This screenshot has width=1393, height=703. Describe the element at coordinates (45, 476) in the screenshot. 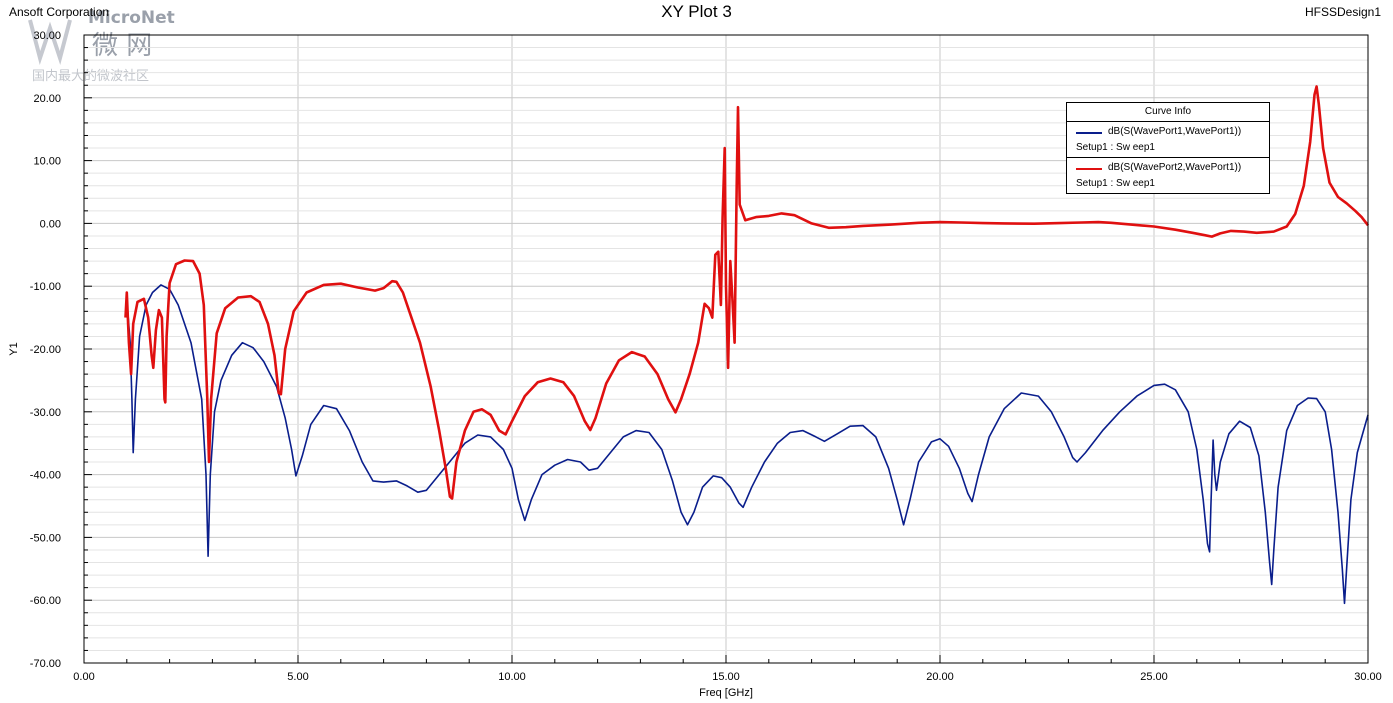

I see `y-tick-label: -40.00` at that location.